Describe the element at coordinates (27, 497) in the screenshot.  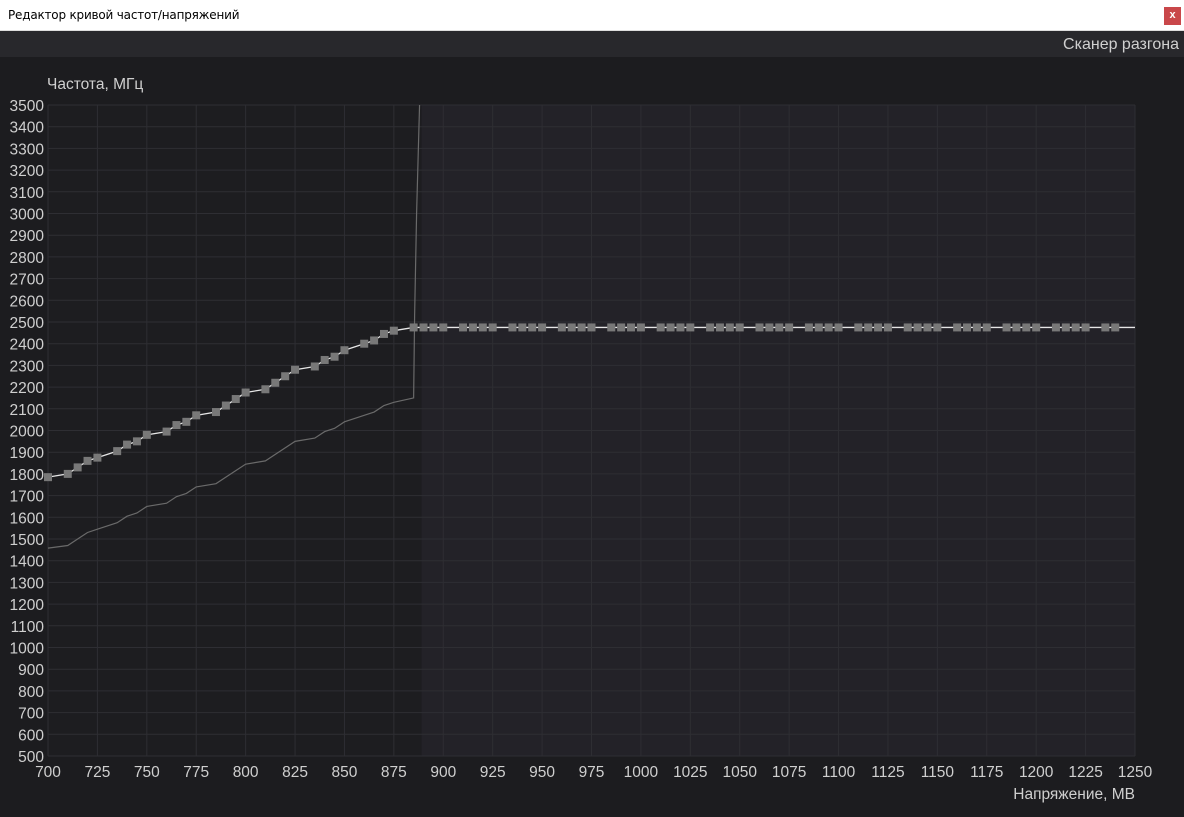
I see `y-tick-label: 1700` at that location.